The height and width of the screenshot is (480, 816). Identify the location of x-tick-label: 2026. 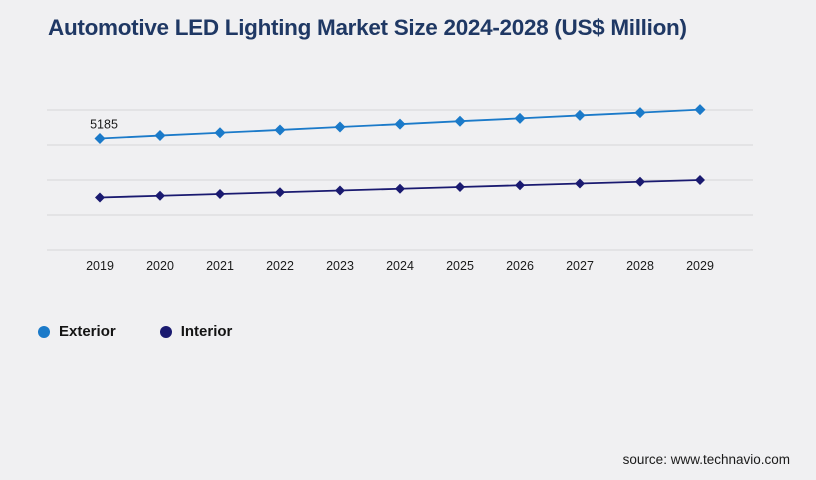
(520, 266).